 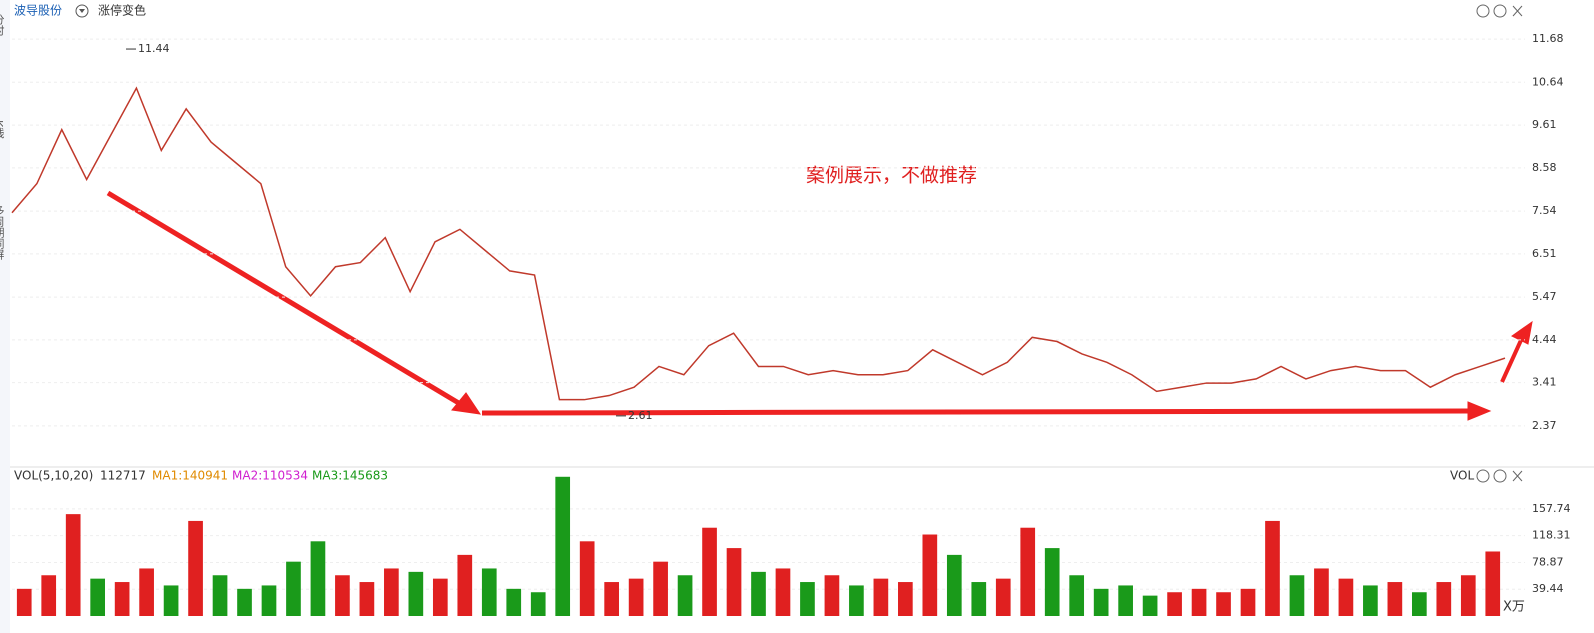 I want to click on annotation-label: 2.61, so click(x=640, y=415).